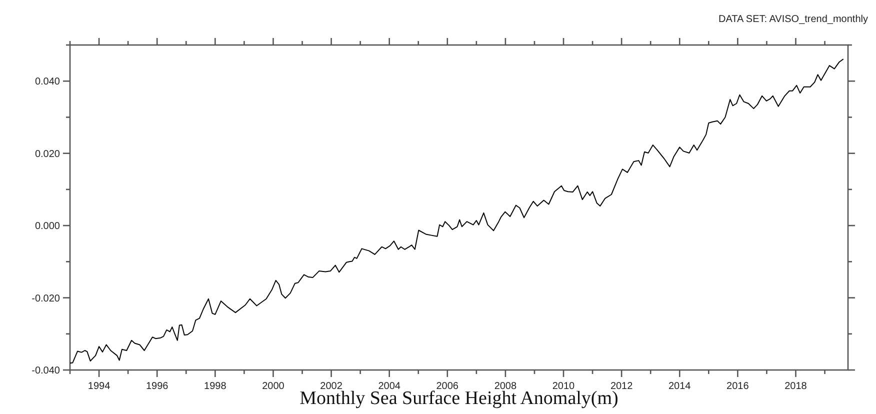  I want to click on y-tick-label: 0.020, so click(47, 154).